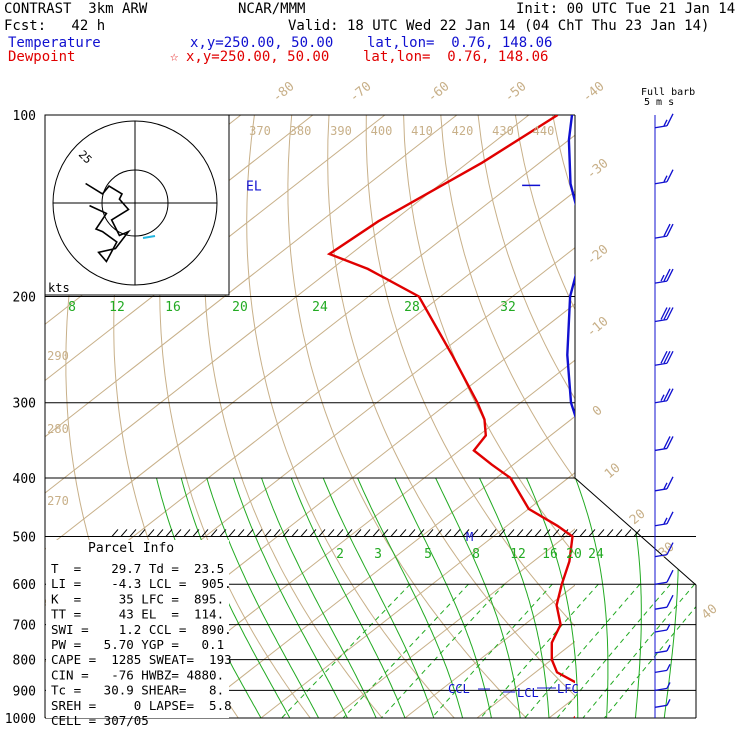 This screenshot has height=740, width=740. What do you see at coordinates (340, 554) in the screenshot?
I see `mixing-ratio-label: 2` at bounding box center [340, 554].